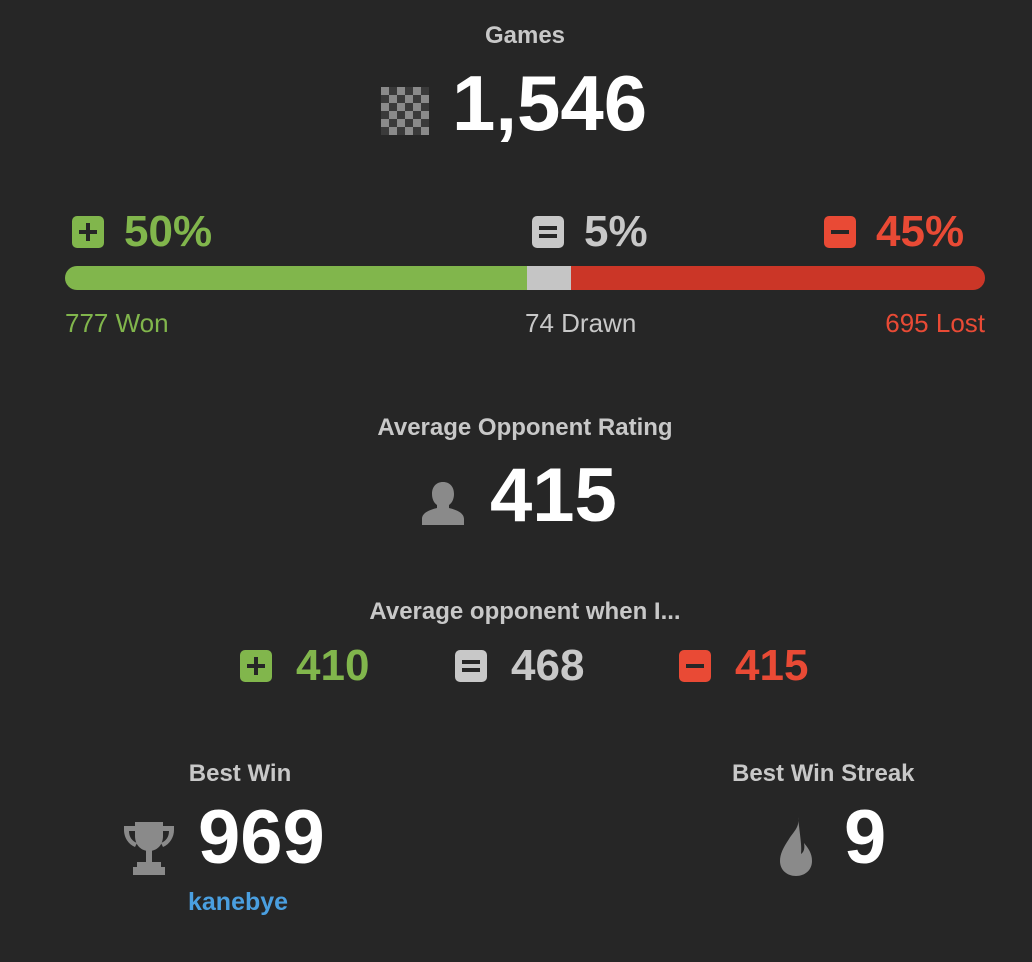  What do you see at coordinates (238, 902) in the screenshot?
I see `best-win-opponent-link: kanebye` at bounding box center [238, 902].